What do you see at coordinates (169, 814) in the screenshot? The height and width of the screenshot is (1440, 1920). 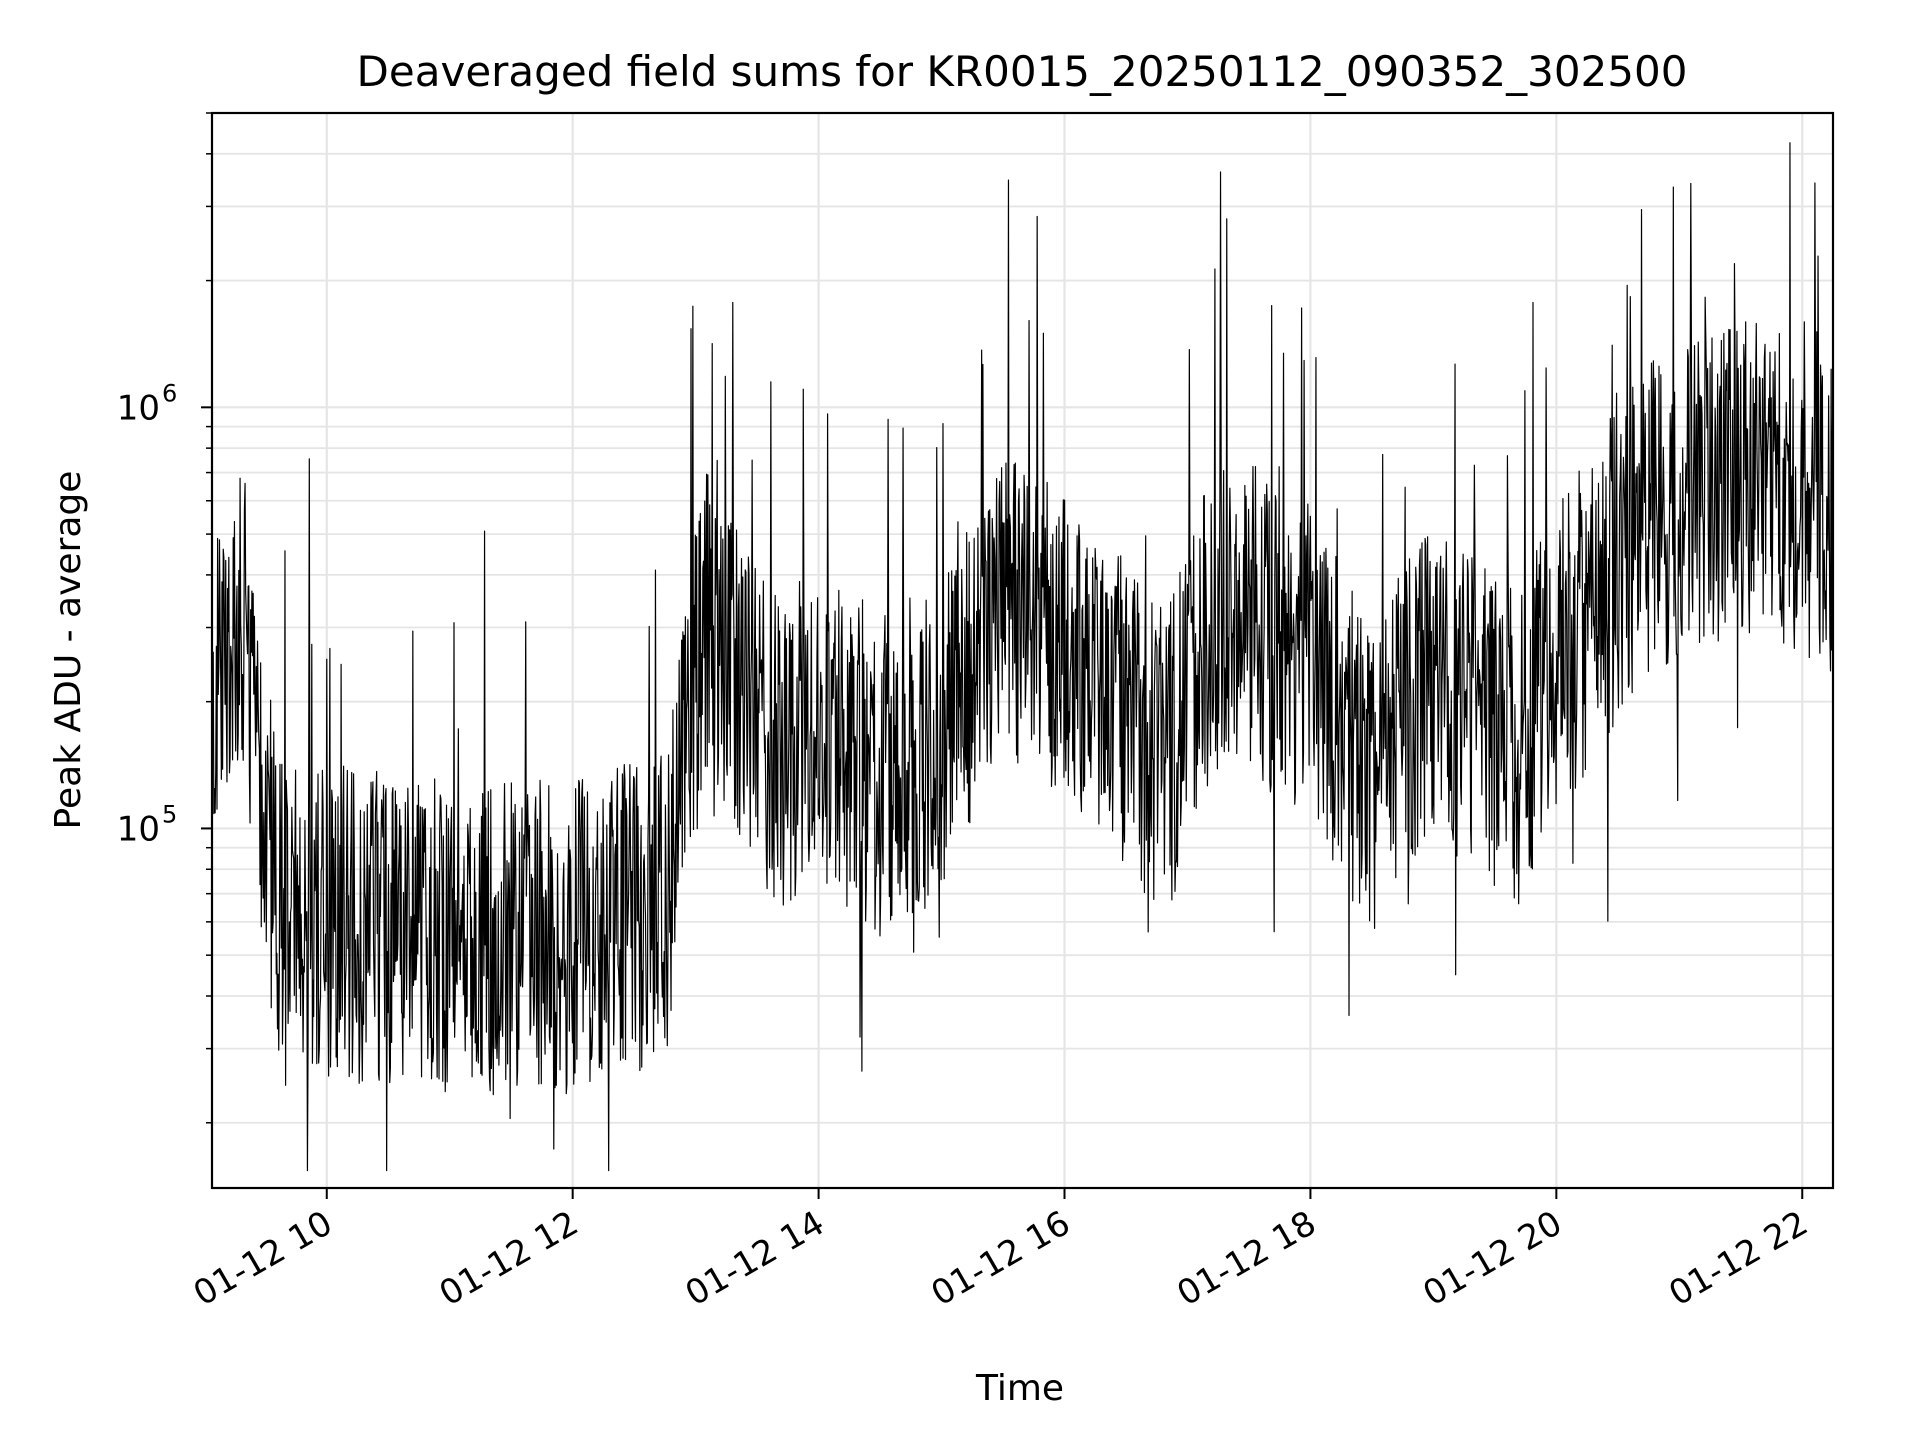 I see `y-tick-exponent: 5` at bounding box center [169, 814].